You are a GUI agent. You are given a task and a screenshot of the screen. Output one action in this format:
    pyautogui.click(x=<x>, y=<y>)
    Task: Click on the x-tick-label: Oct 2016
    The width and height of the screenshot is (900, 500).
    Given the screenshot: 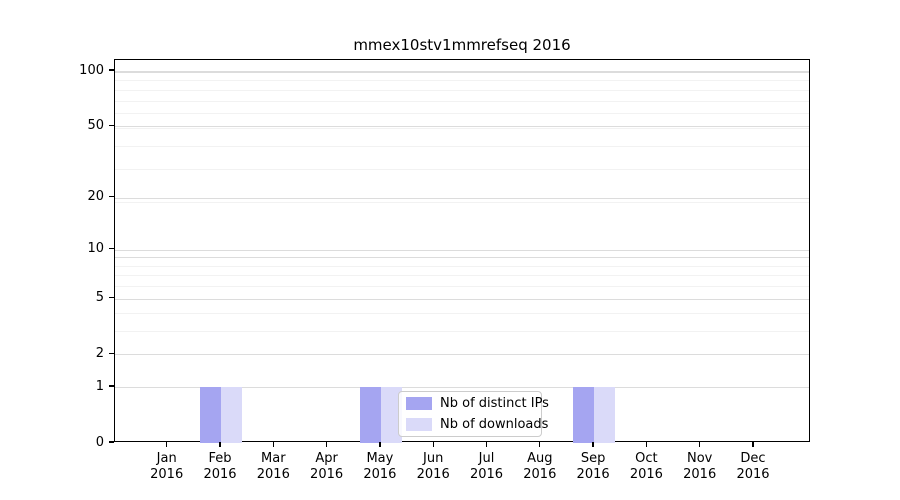 What is the action you would take?
    pyautogui.click(x=646, y=466)
    